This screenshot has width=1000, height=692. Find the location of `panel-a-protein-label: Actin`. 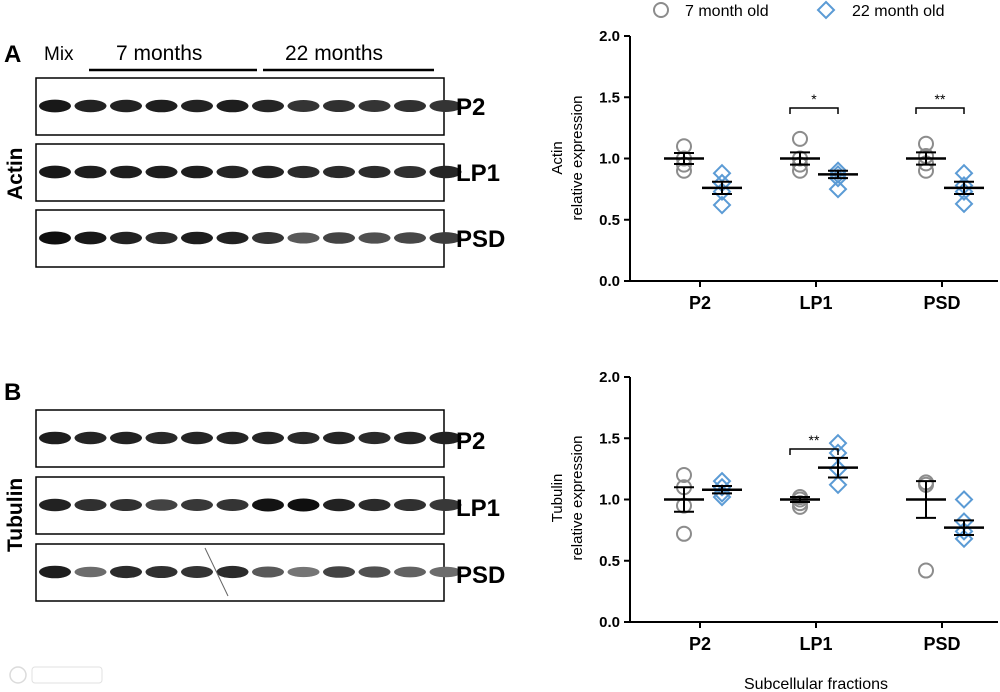

panel-a-protein-label: Actin is located at coordinates (15, 174).